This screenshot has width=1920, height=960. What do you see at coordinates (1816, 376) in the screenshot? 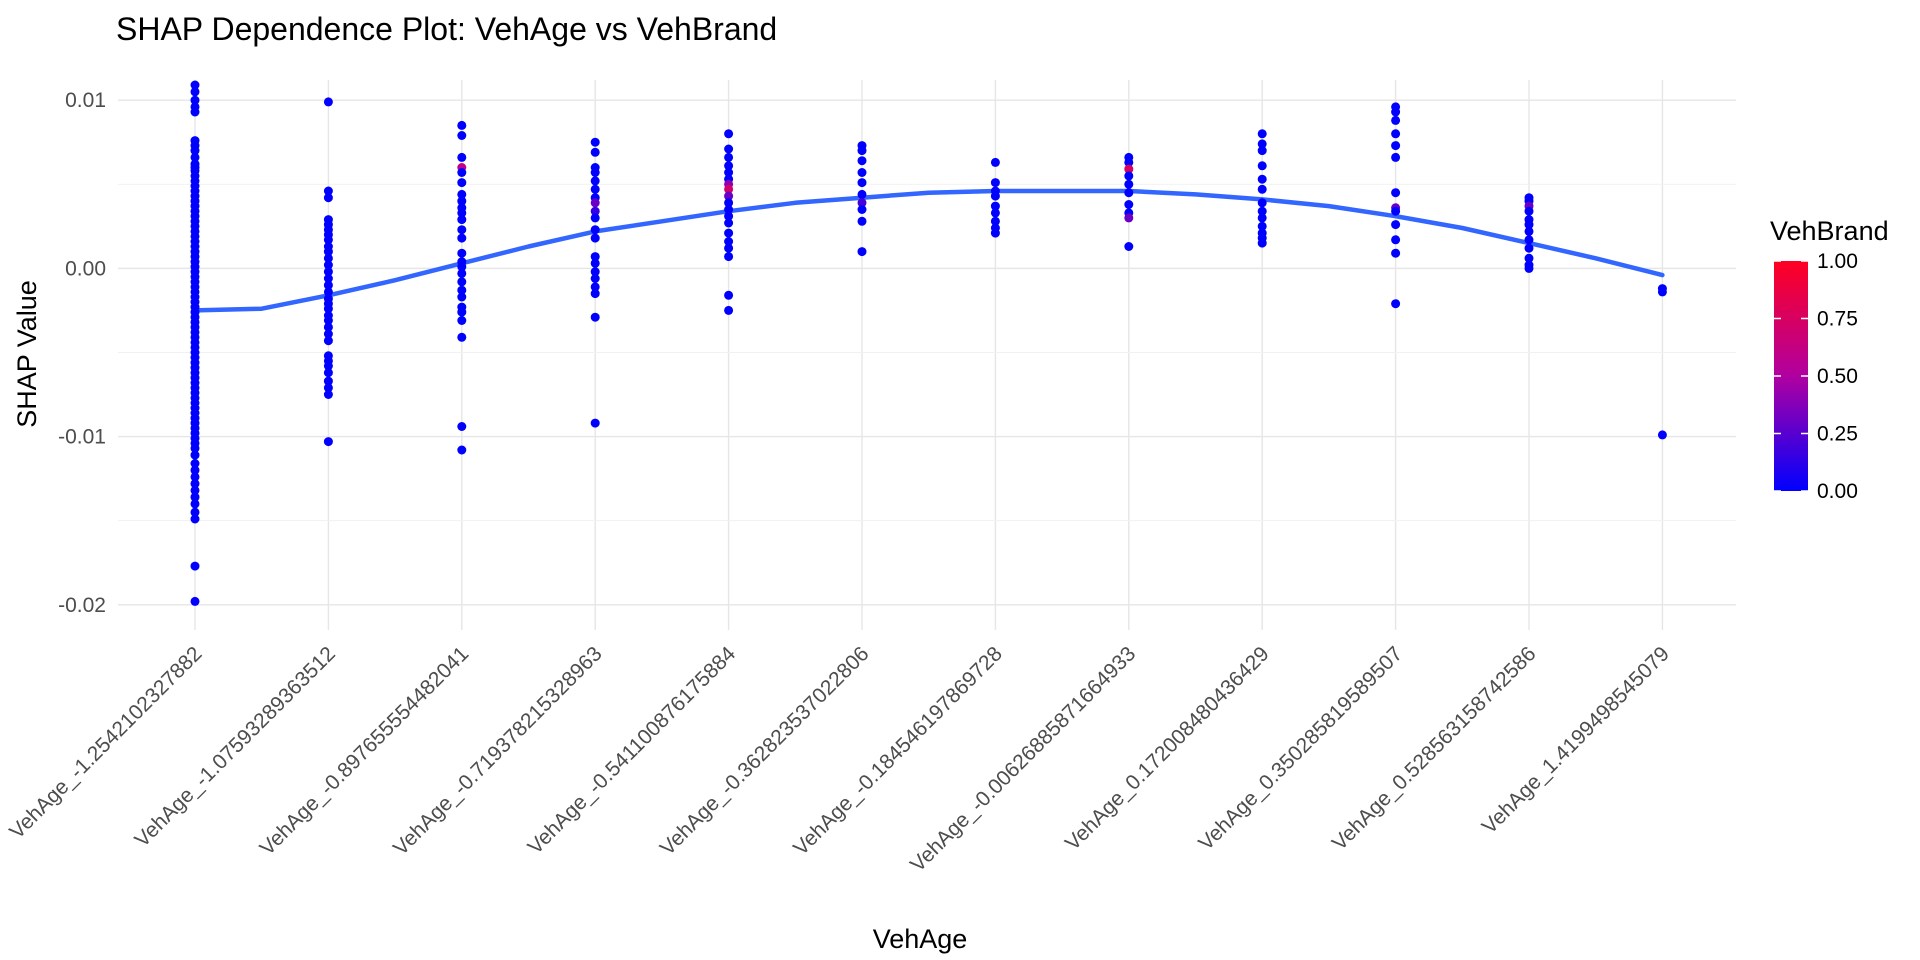
I see `legend-ticks: 1.00 0.75 0.50 0.25 0.00` at bounding box center [1816, 376].